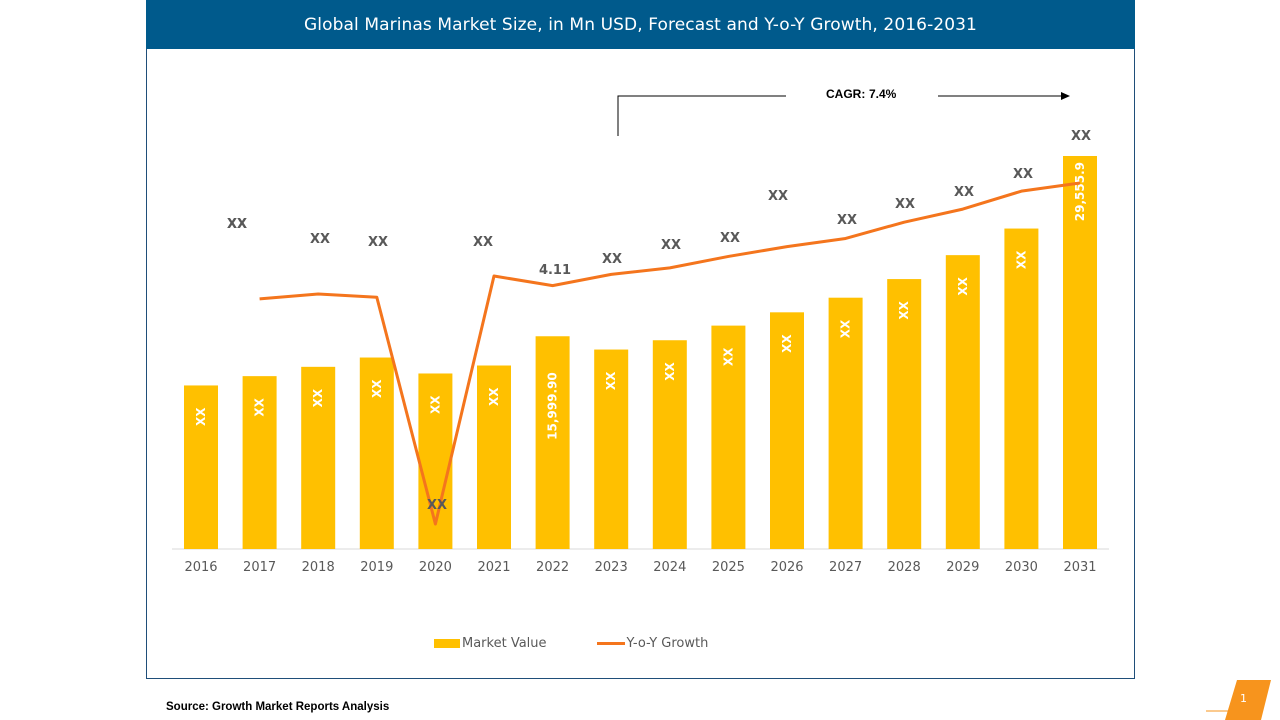 This screenshot has width=1280, height=720. Describe the element at coordinates (1023, 174) in the screenshot. I see `growth-label-2030: XX` at that location.